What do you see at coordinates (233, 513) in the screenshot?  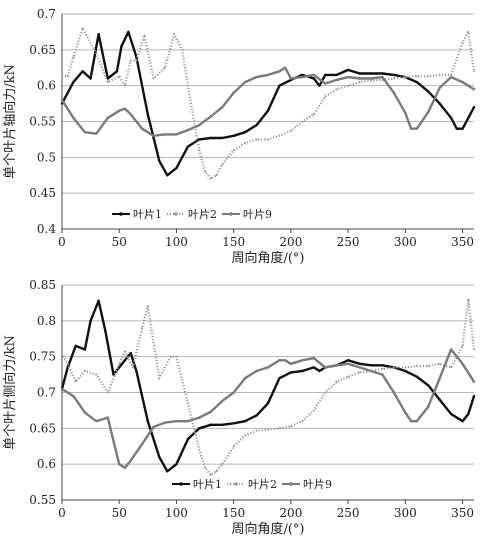 I see `x-tick-label: 150` at bounding box center [233, 513].